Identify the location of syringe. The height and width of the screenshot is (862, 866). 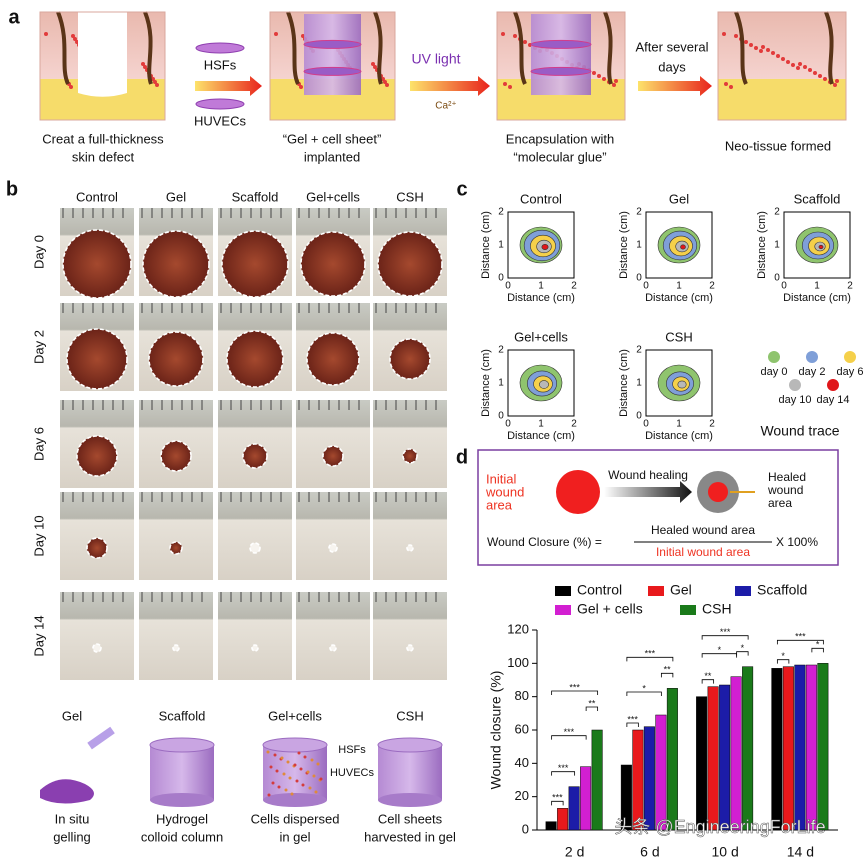
(101, 738).